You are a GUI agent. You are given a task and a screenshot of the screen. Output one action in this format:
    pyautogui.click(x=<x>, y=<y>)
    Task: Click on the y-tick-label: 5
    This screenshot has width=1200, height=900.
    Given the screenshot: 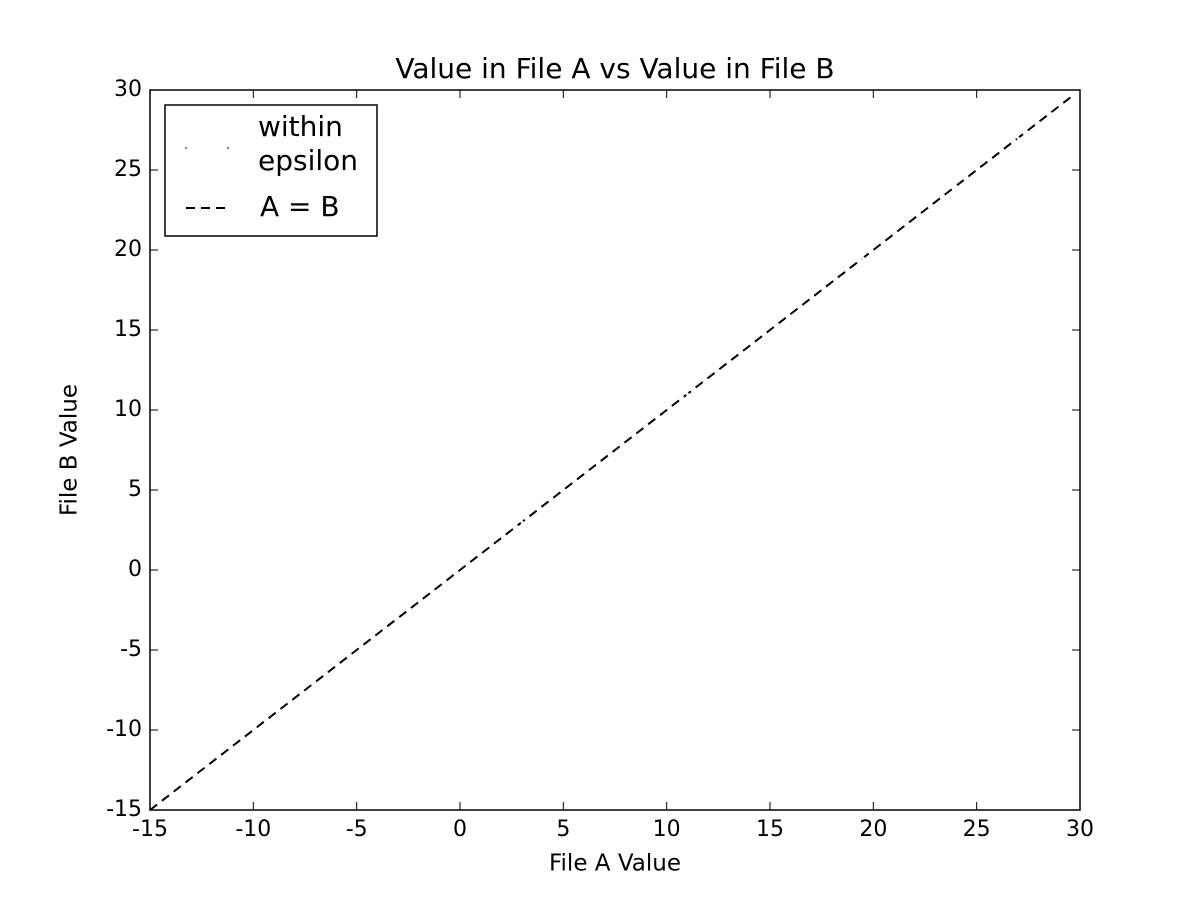 What is the action you would take?
    pyautogui.click(x=135, y=489)
    